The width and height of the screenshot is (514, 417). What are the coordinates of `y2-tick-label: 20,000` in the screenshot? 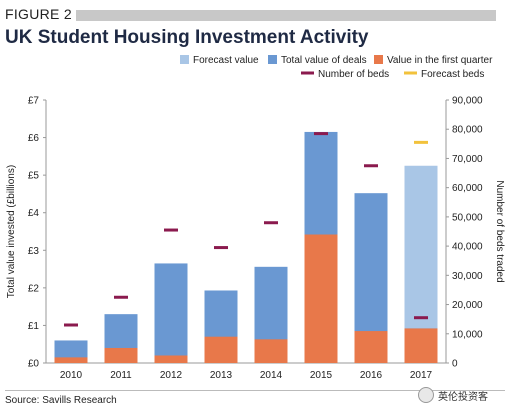 It's located at (467, 305).